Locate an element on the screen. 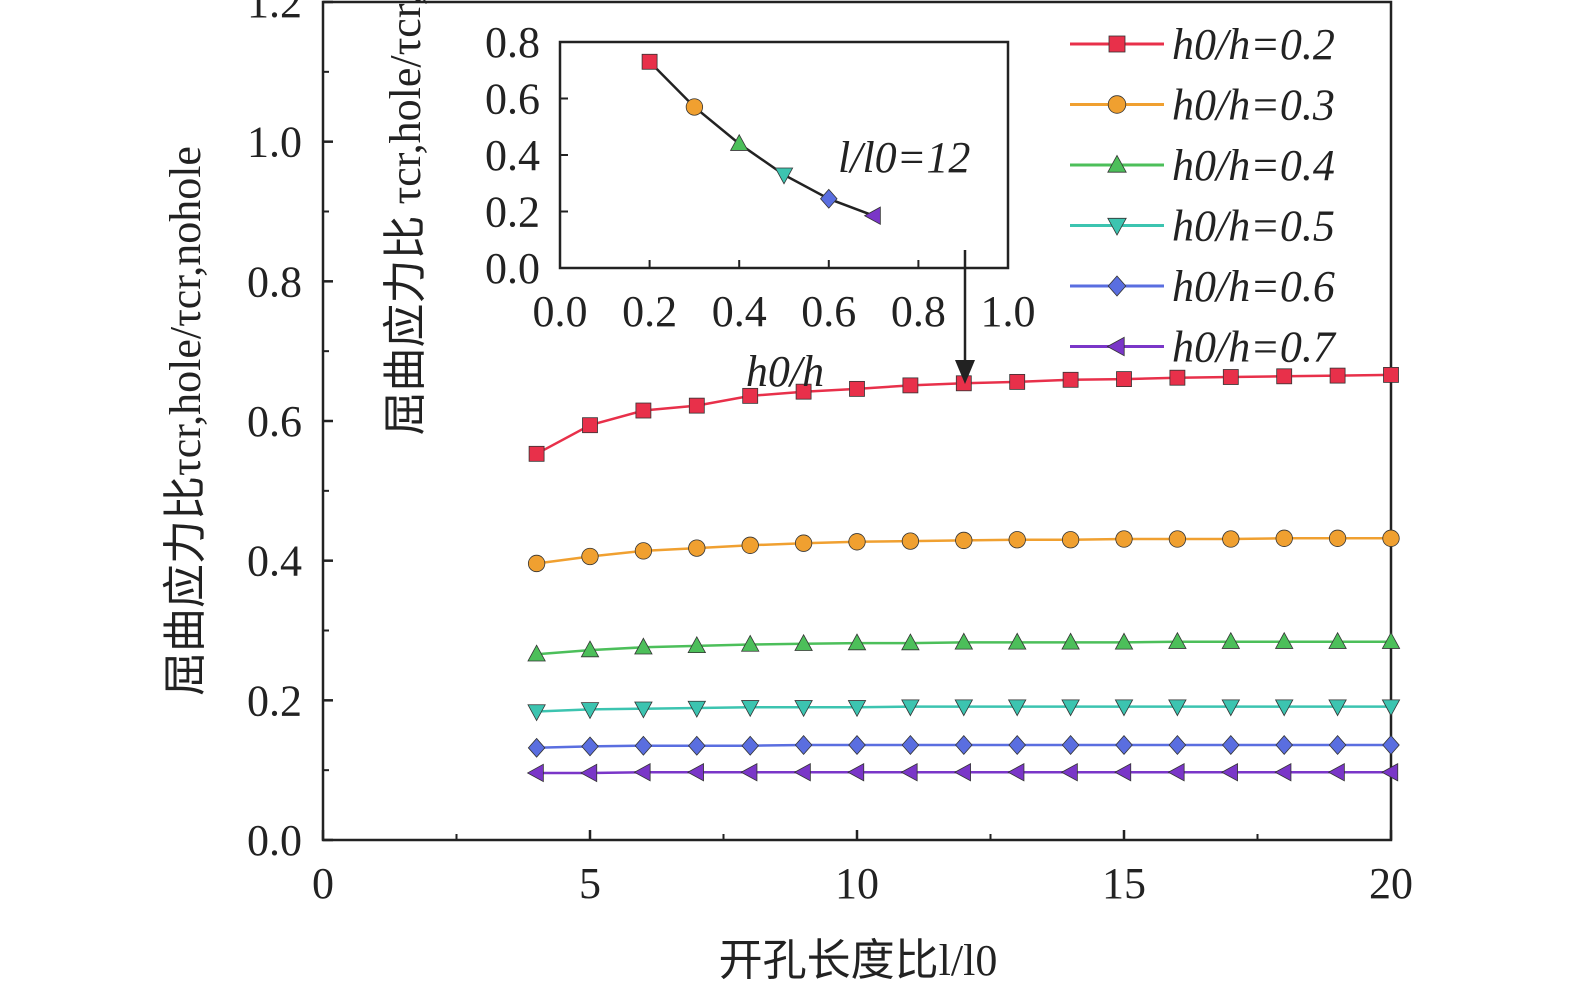  y-tick-label: 1.0 is located at coordinates (274, 142).